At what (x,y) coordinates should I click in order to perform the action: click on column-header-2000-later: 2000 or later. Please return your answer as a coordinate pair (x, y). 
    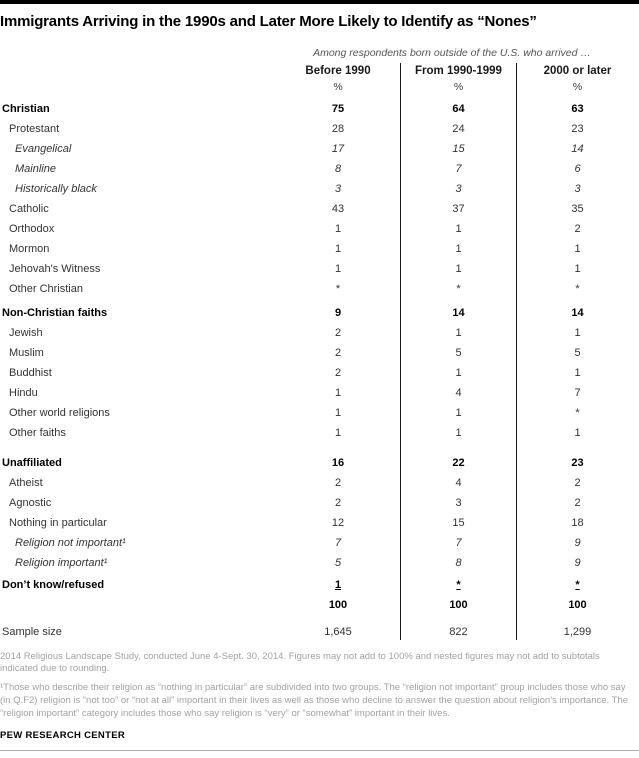
    Looking at the image, I should click on (577, 71).